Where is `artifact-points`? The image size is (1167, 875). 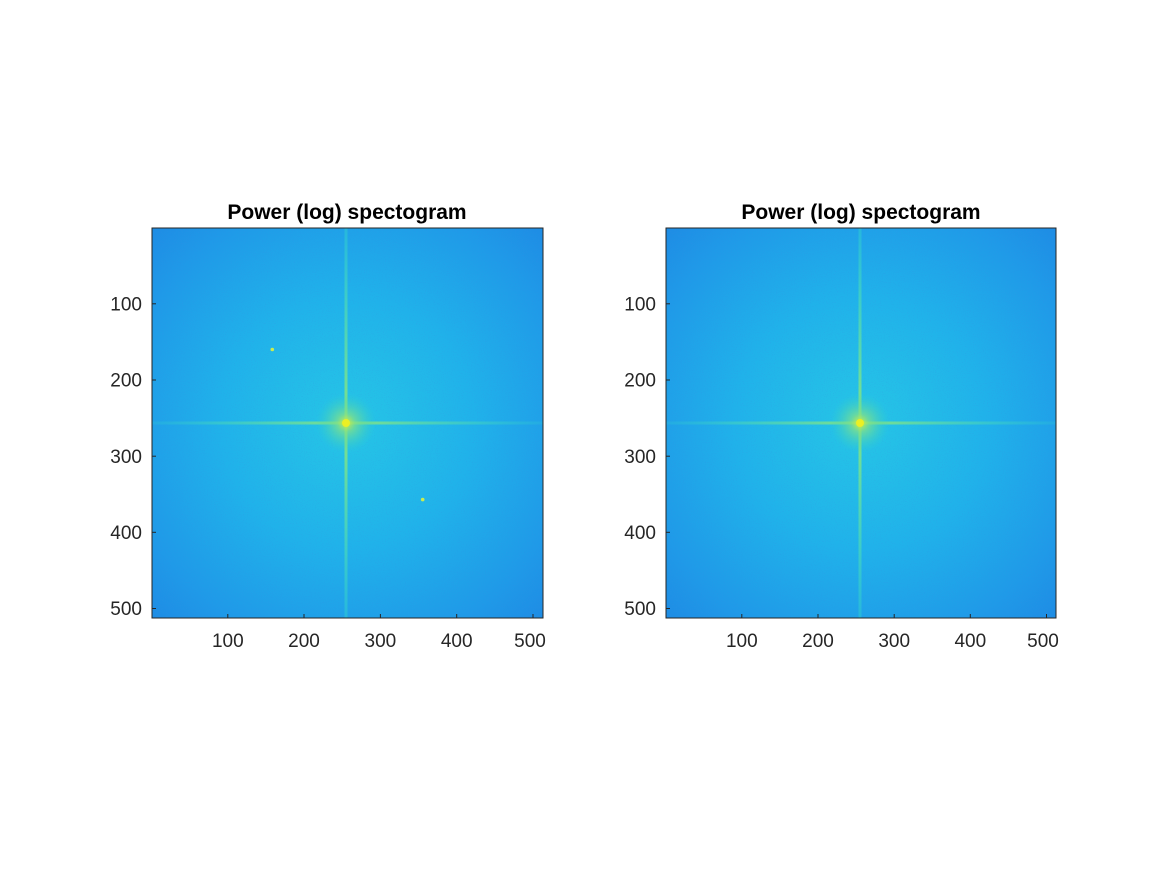 artifact-points is located at coordinates (347, 424).